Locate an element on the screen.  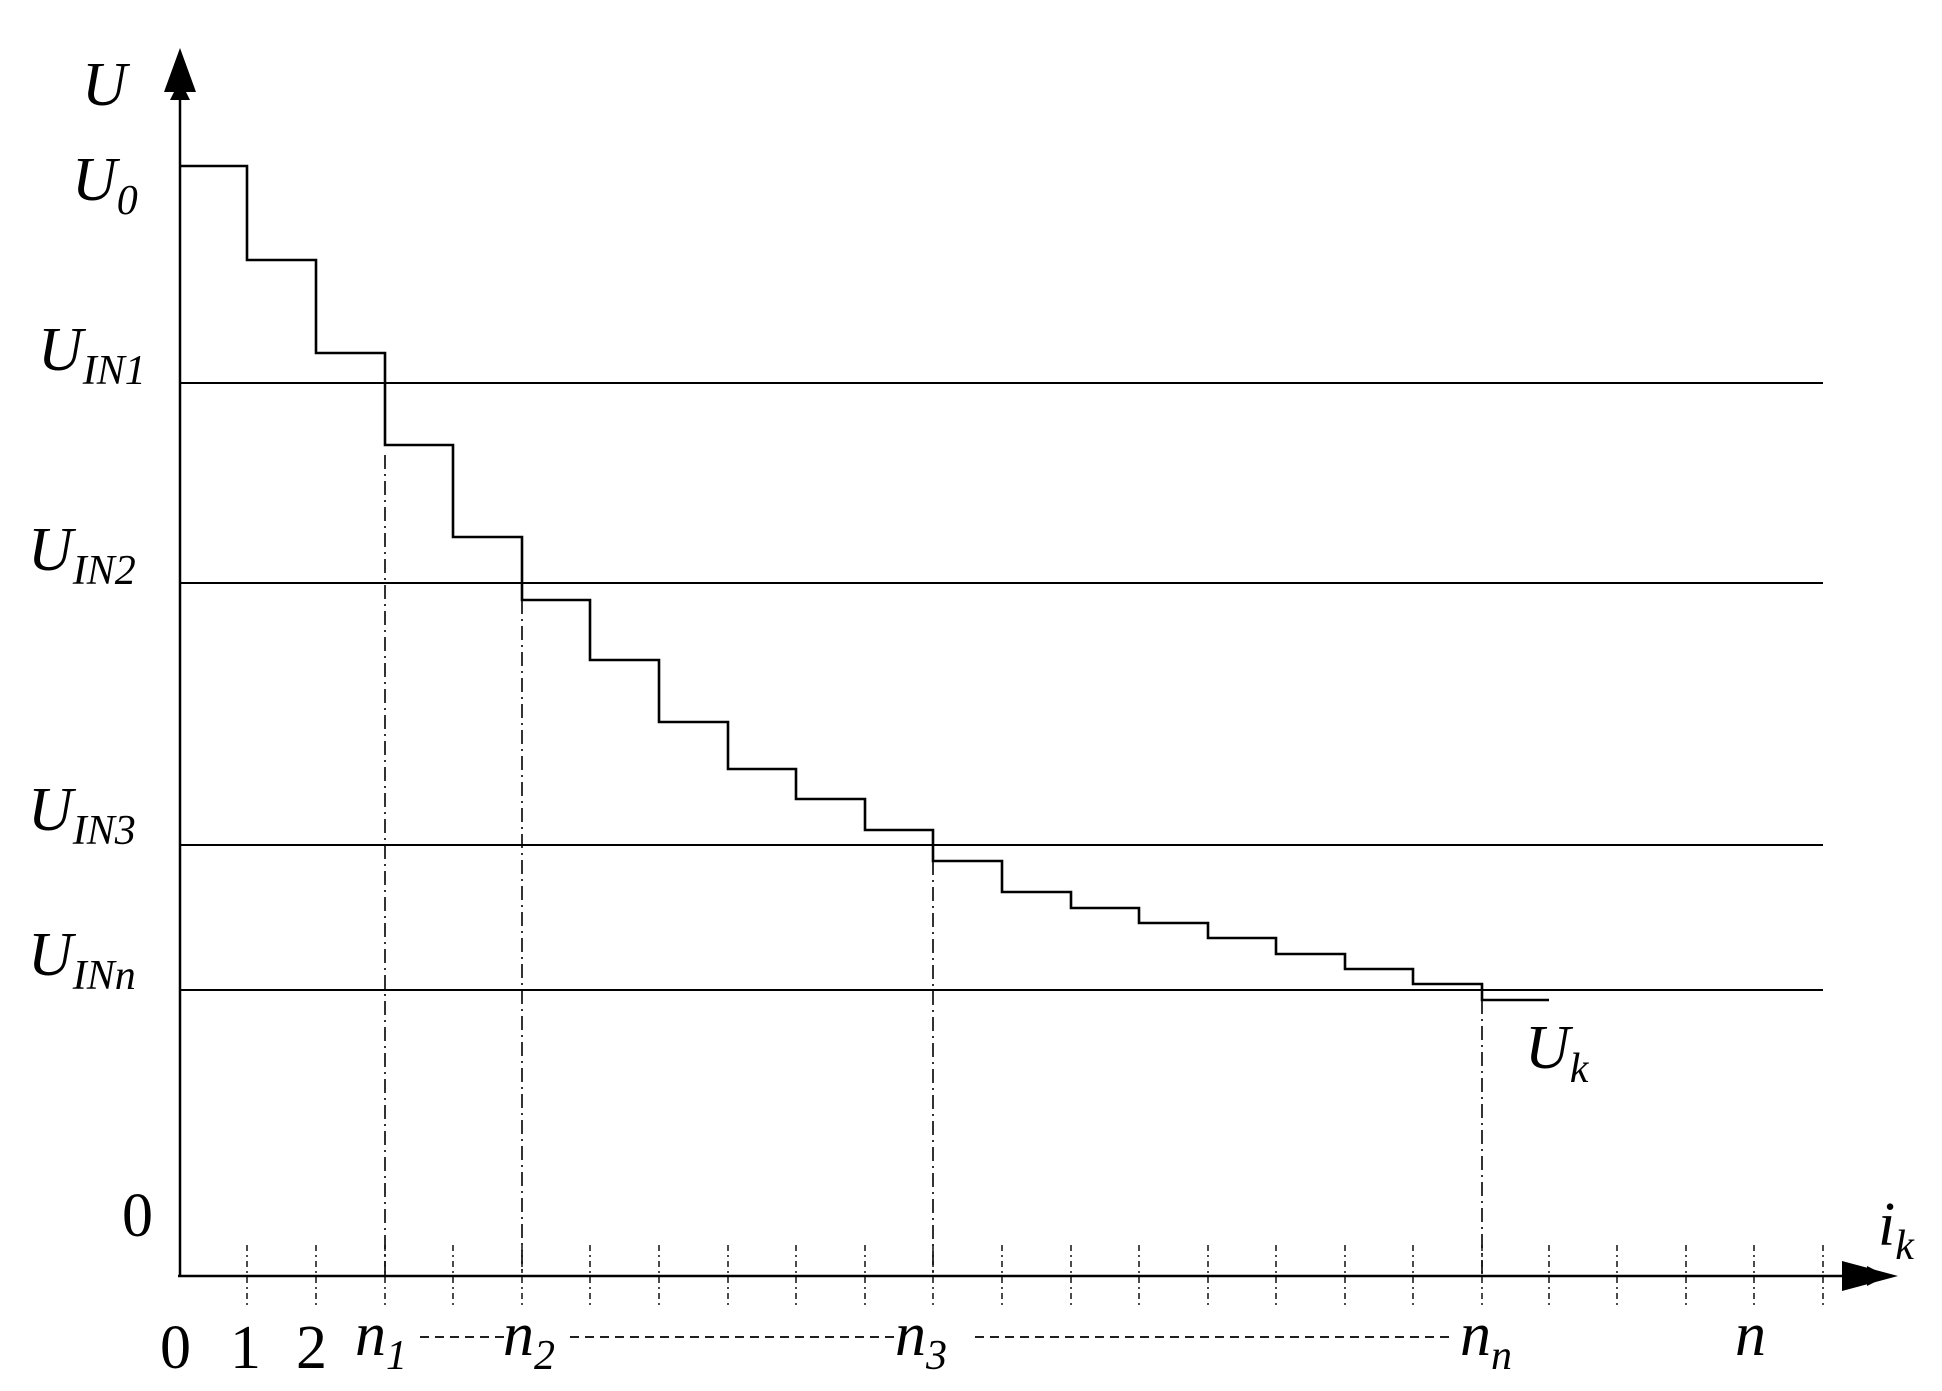
x-label-n3-sub: 3 is located at coordinates (936, 1356).